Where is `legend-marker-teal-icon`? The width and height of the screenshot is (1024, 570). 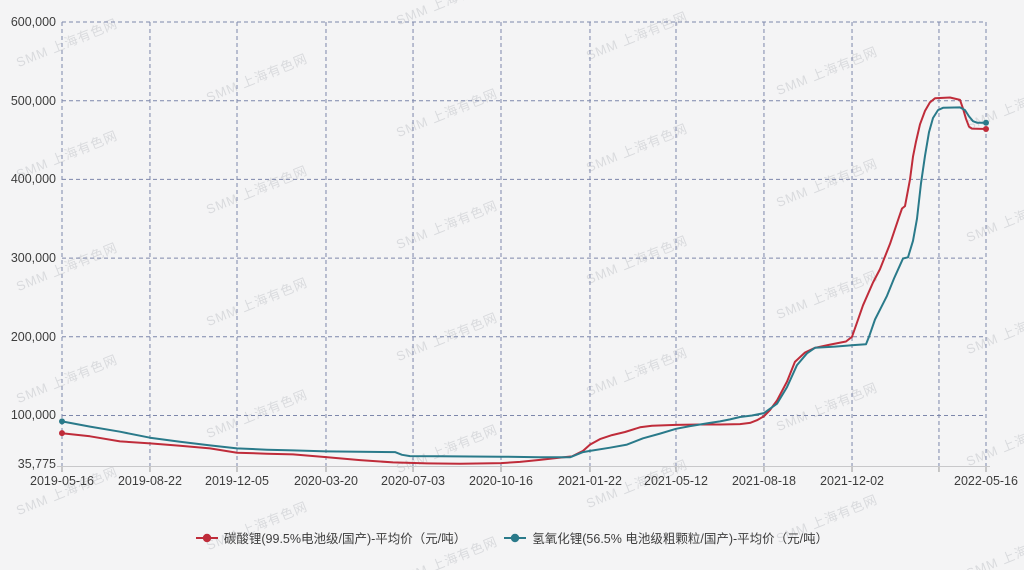 legend-marker-teal-icon is located at coordinates (515, 538).